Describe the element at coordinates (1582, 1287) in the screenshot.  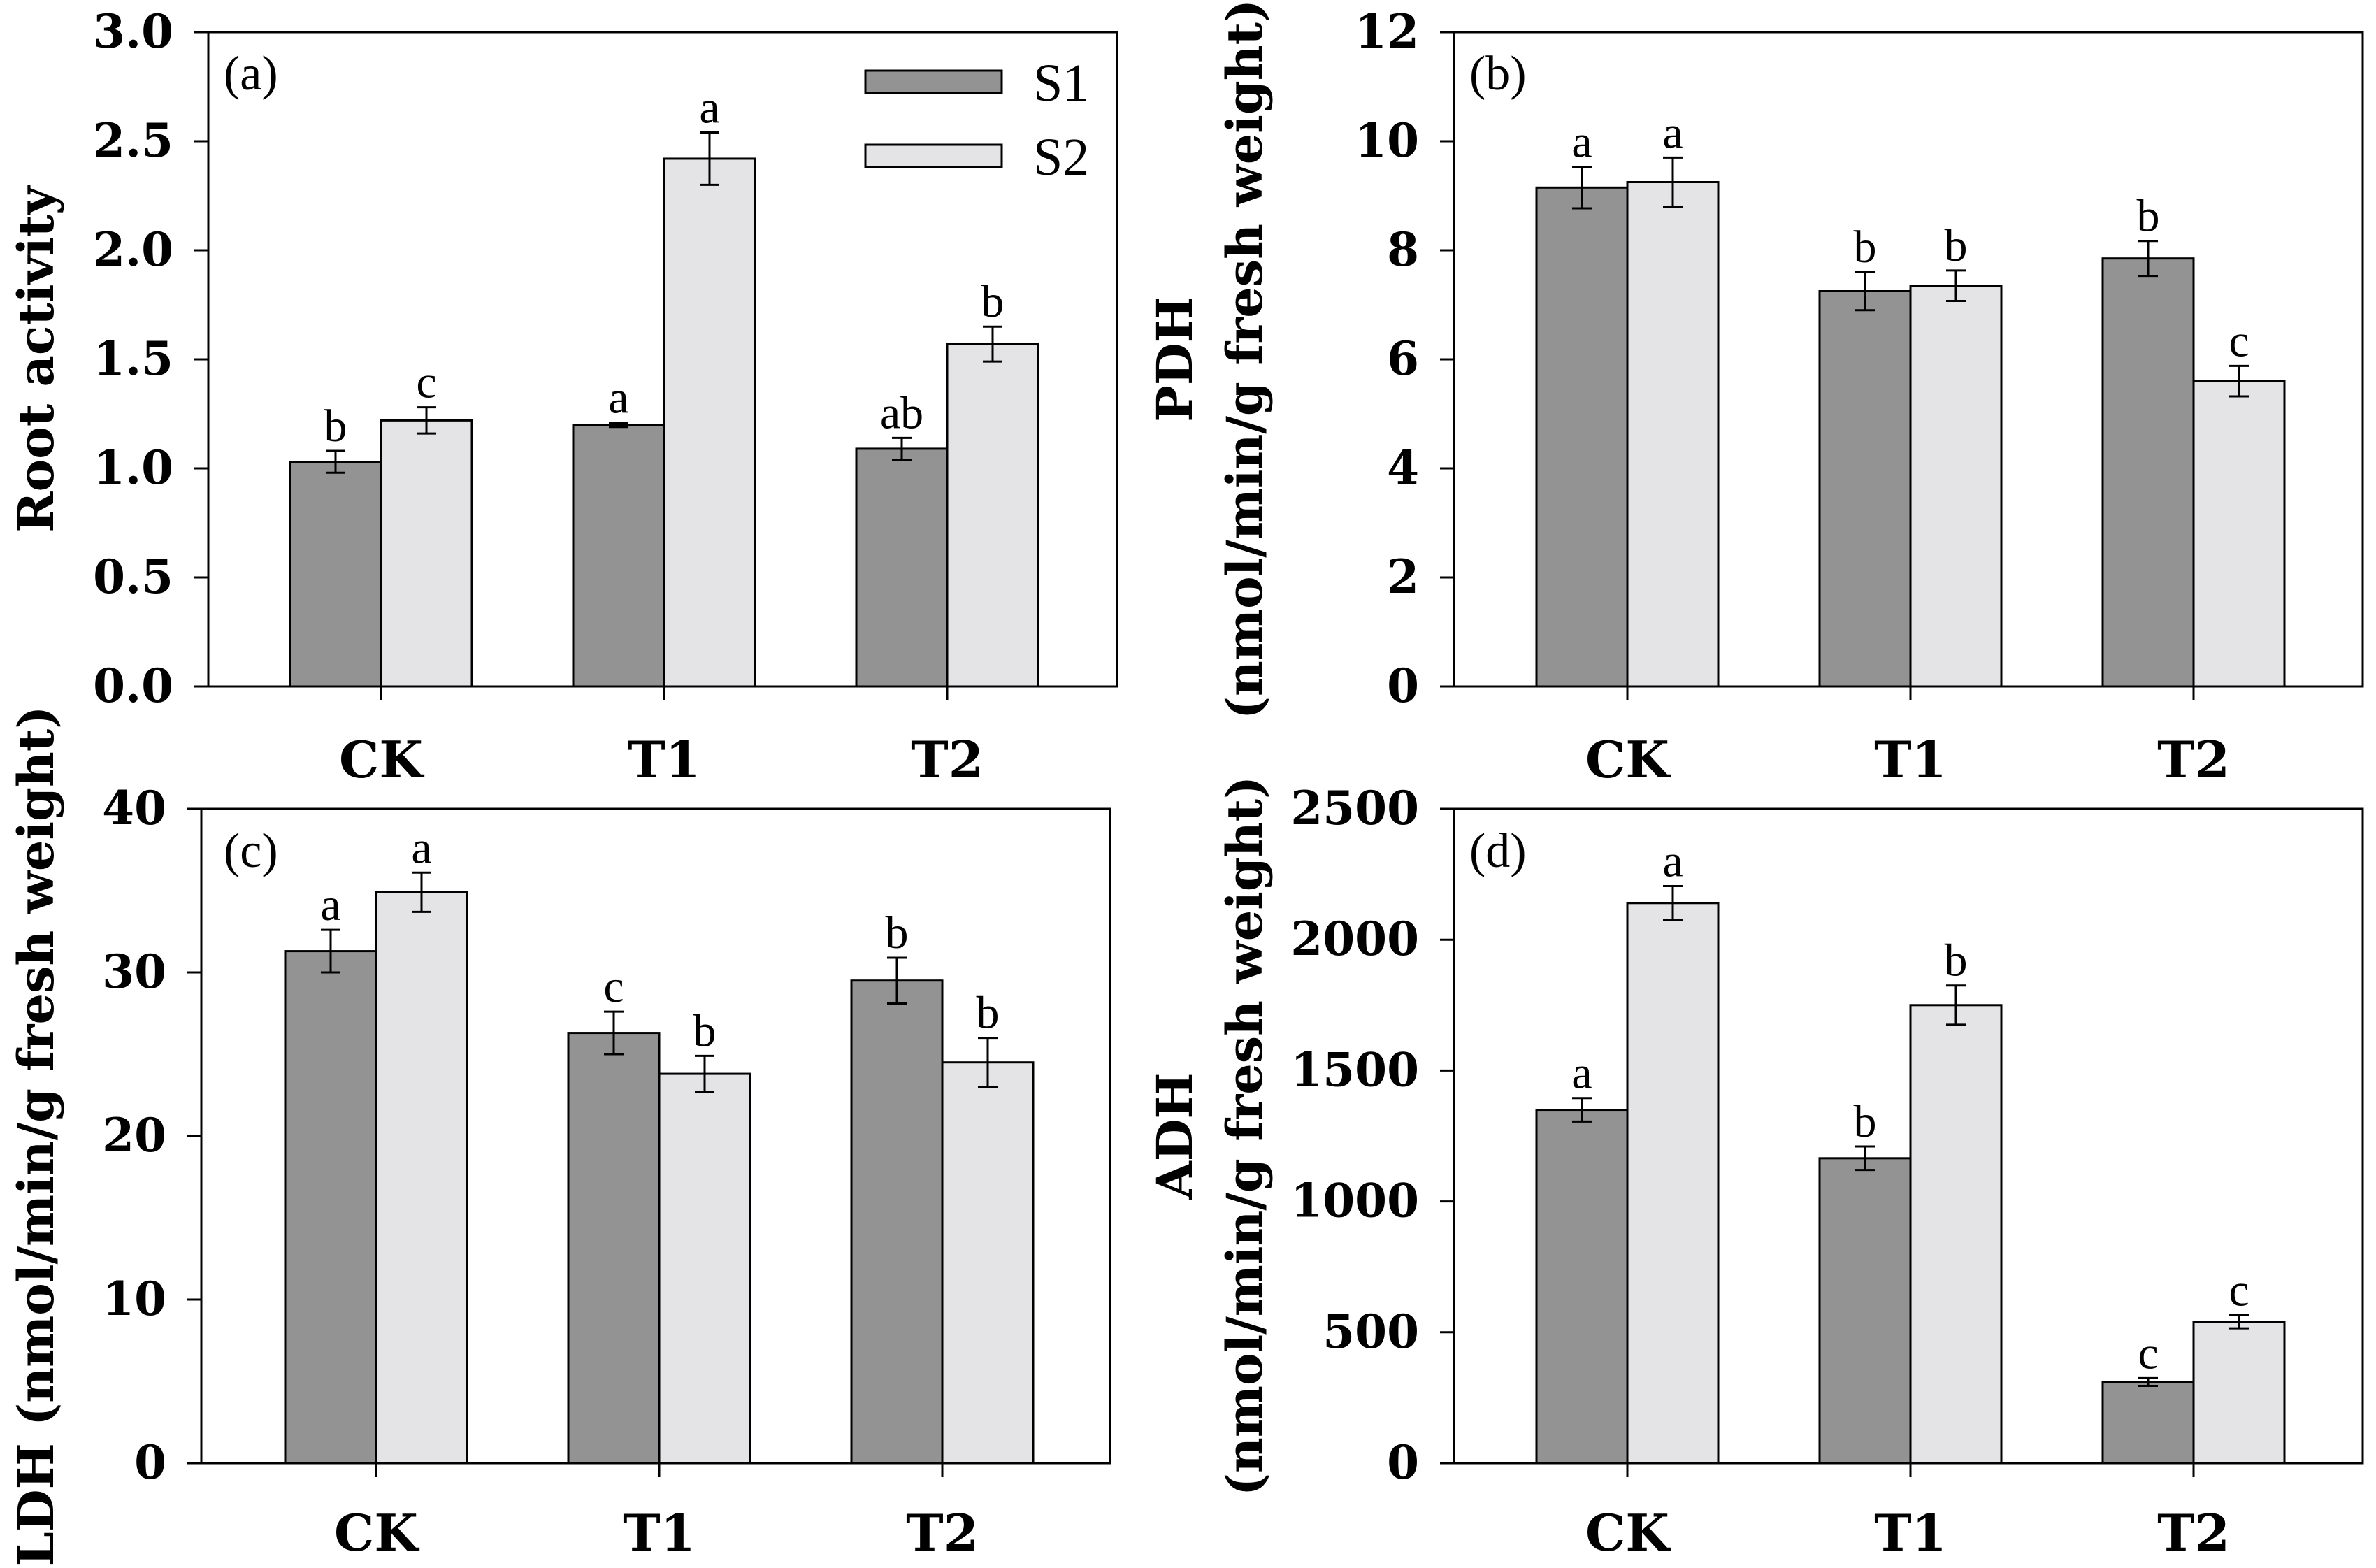
I see `bar-d-s1-ck` at that location.